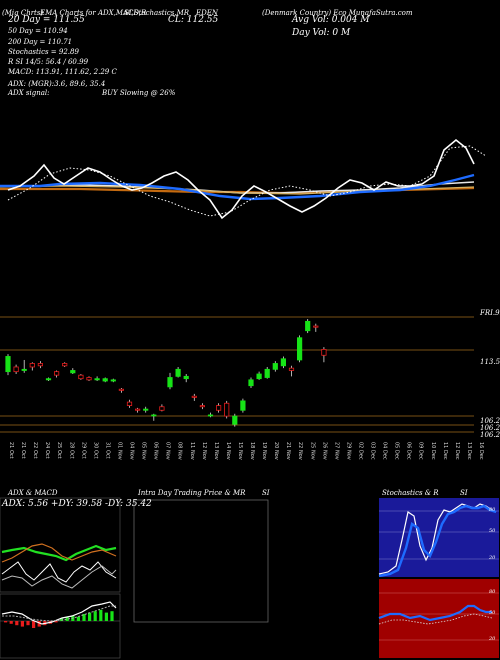 The width and height of the screenshot is (500, 660). Describe the element at coordinates (59, 450) in the screenshot. I see `date-tick-label: 25 Oct` at that location.